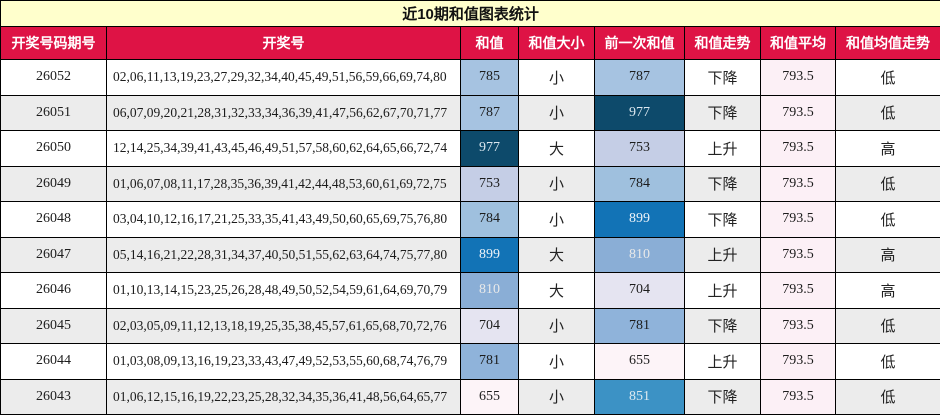  What do you see at coordinates (639, 112) in the screenshot?
I see `prev-sum-cell: 977` at bounding box center [639, 112].